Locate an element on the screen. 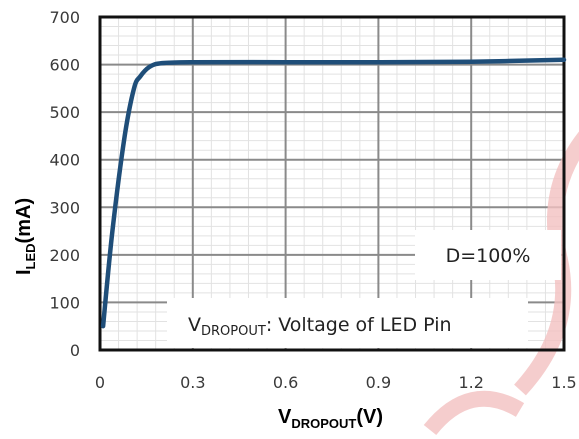  x-tick-label: 0 is located at coordinates (100, 382).